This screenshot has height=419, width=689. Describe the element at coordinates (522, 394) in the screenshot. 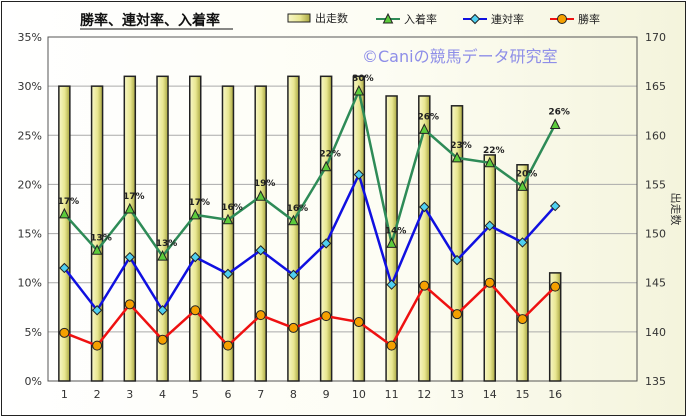

I see `x-tick-label: 15` at that location.